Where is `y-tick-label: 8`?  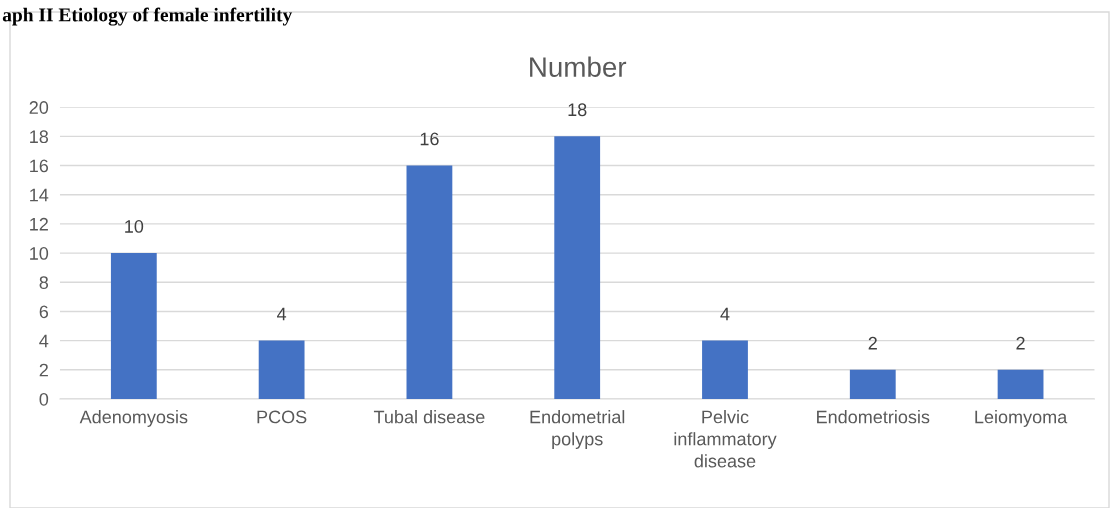
y-tick-label: 8 is located at coordinates (44, 282).